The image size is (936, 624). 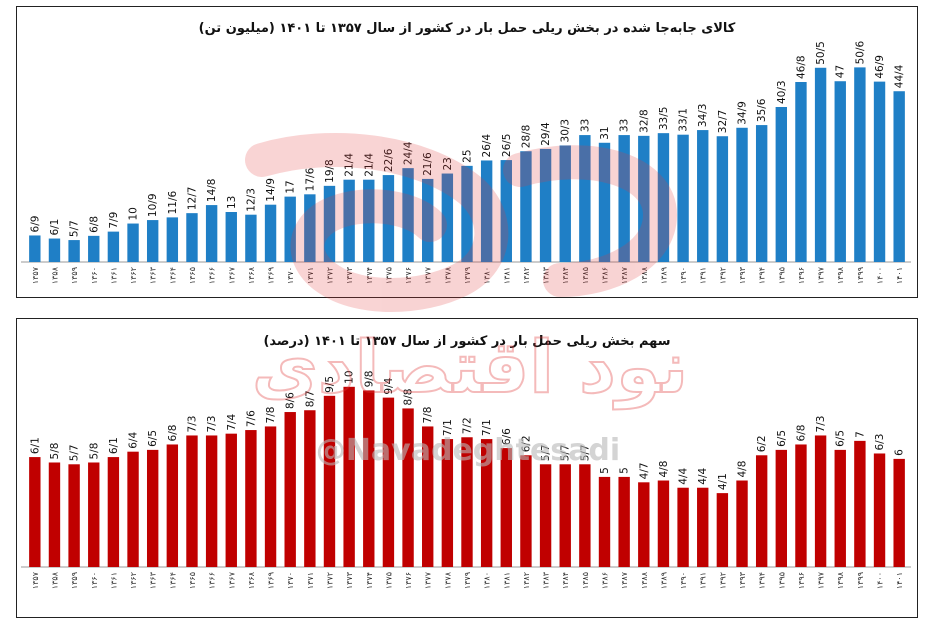 I want to click on x-tick-label: ۱۳۸۲, so click(x=526, y=275).